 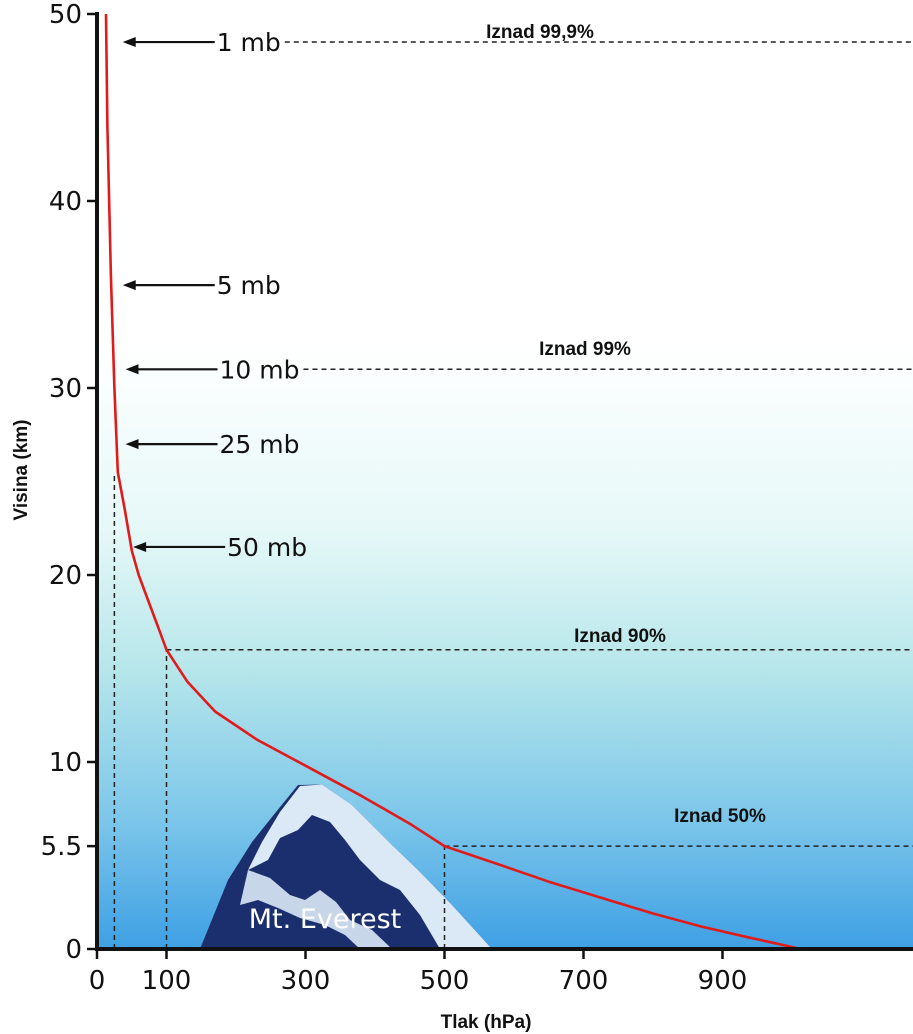 What do you see at coordinates (65, 763) in the screenshot?
I see `y-tick-label: 10` at bounding box center [65, 763].